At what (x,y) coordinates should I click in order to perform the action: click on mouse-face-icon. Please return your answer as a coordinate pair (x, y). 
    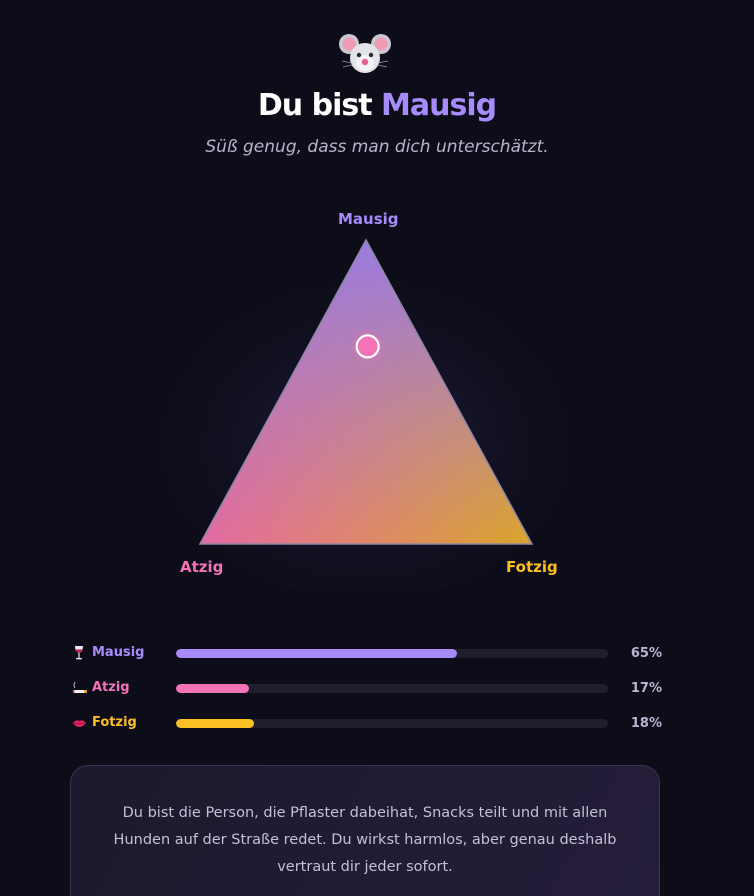
    Looking at the image, I should click on (365, 53).